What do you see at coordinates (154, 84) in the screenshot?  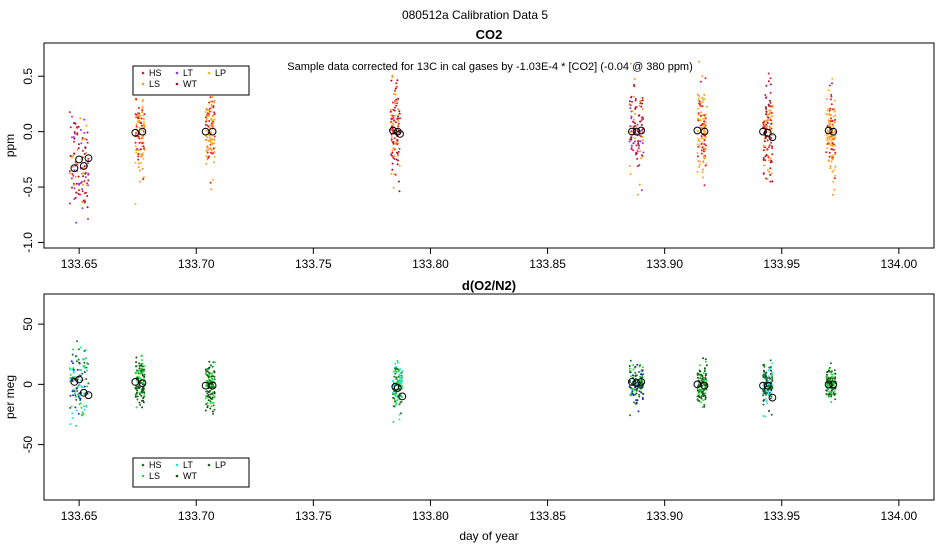 I see `legend-label: LS` at bounding box center [154, 84].